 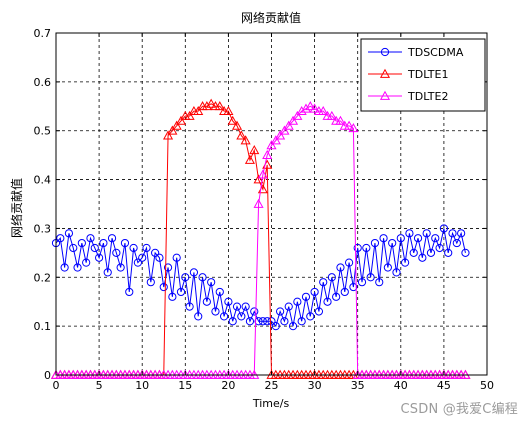 I want to click on legend: TDSCDMA TDLTE1 TDLTE2, so click(x=423, y=75).